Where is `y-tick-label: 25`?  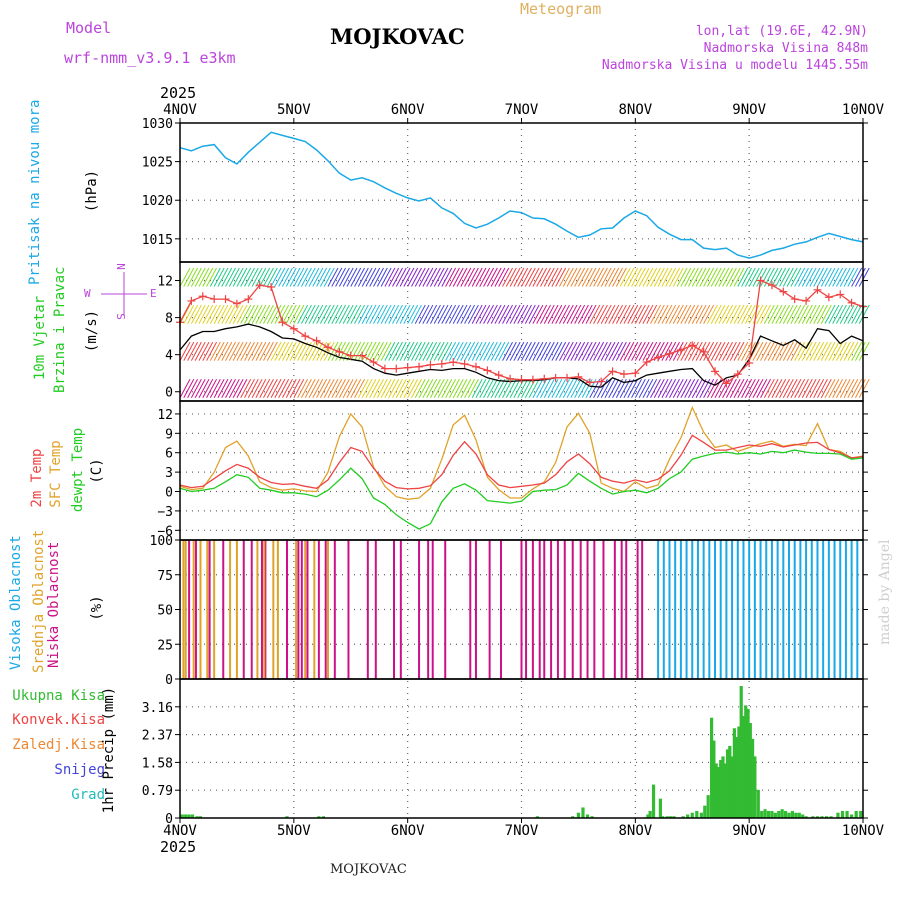 y-tick-label: 25 is located at coordinates (165, 645).